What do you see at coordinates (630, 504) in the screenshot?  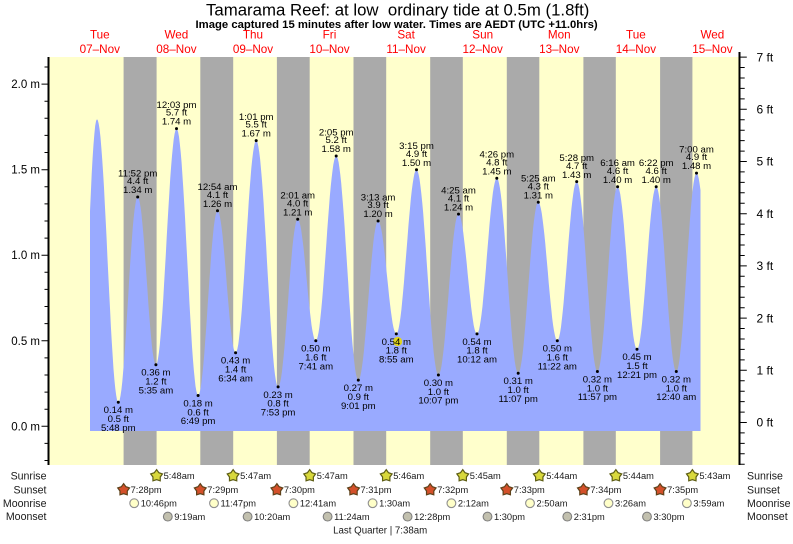 I see `svg-text: 3:26am` at bounding box center [630, 504].